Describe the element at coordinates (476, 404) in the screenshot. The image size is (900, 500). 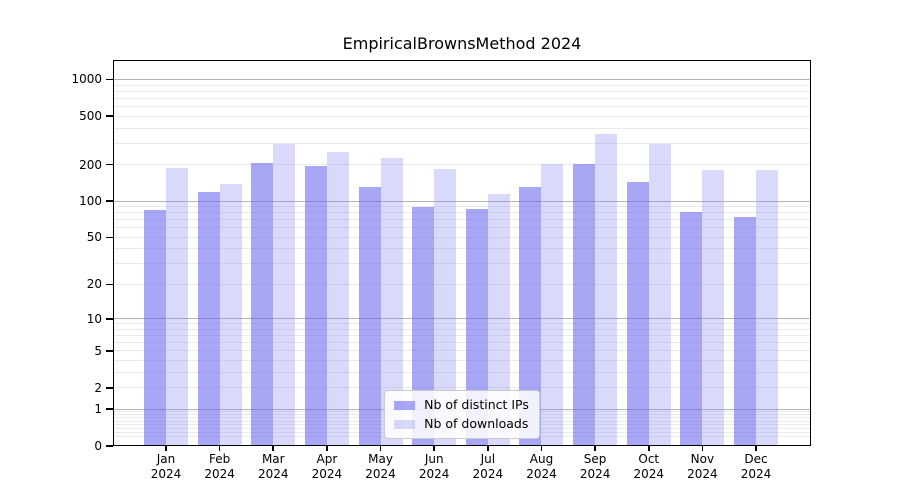
I see `legend-label-distinct-ips: Nb of distinct IPs` at that location.